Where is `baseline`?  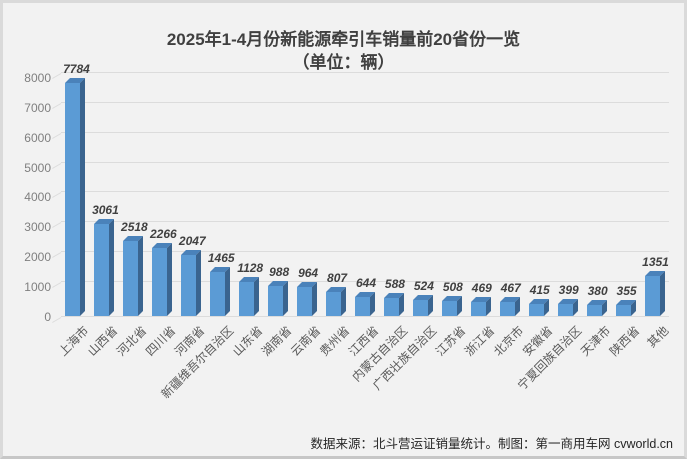
baseline is located at coordinates (365, 316).